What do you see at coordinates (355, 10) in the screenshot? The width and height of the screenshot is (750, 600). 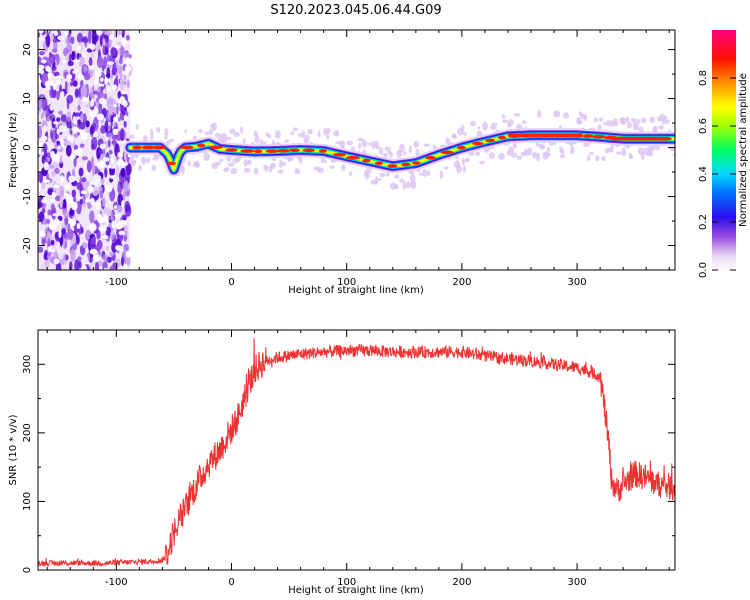 I see `figure-title: S120.2023.045.06.44.G09` at bounding box center [355, 10].